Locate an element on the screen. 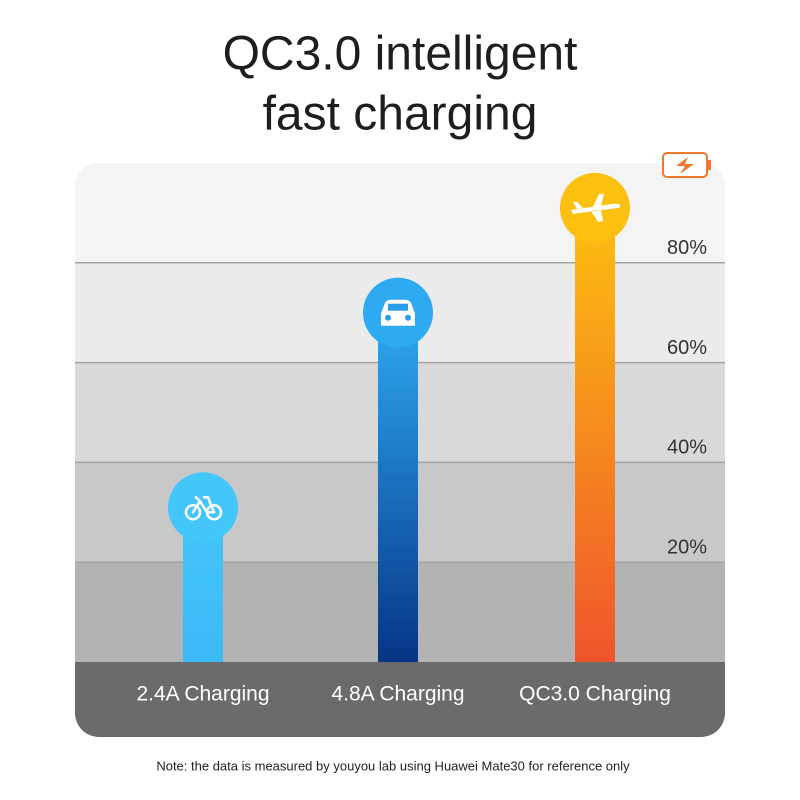  chart-title: QC3.0 intelligent is located at coordinates (400, 54).